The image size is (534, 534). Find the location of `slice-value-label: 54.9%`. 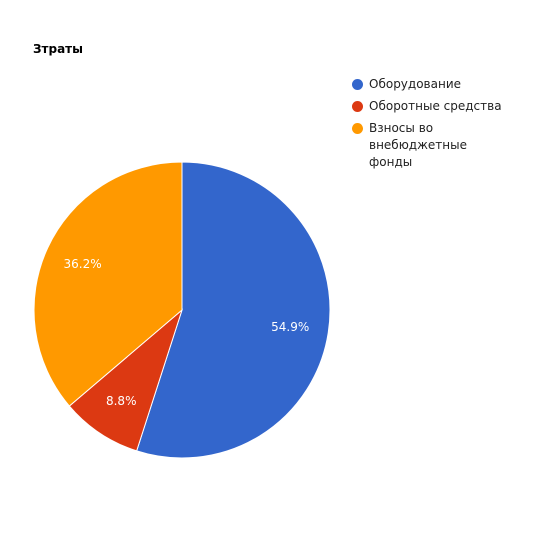

slice-value-label: 54.9% is located at coordinates (290, 327).